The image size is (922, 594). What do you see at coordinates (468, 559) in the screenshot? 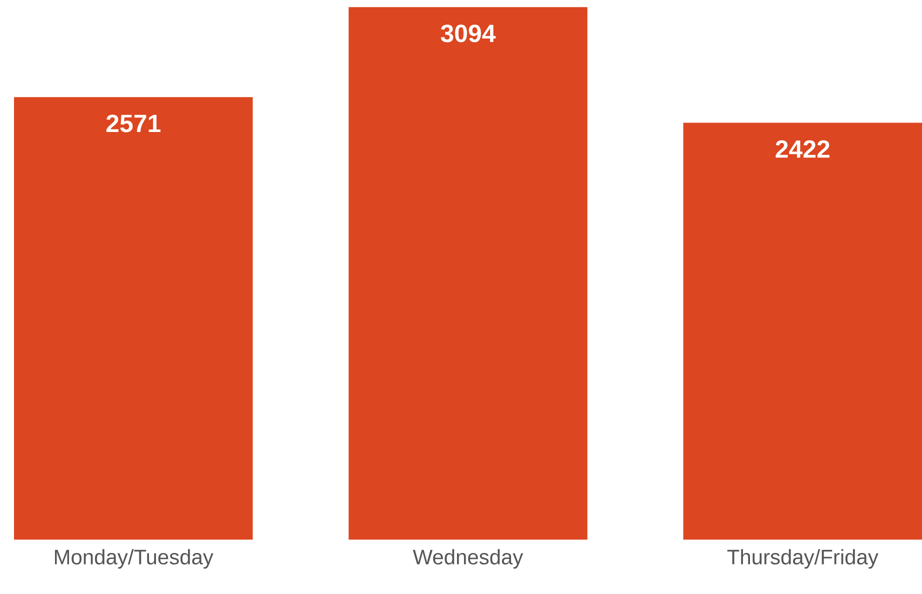
I see `x-tick-label: Wednesday` at bounding box center [468, 559].